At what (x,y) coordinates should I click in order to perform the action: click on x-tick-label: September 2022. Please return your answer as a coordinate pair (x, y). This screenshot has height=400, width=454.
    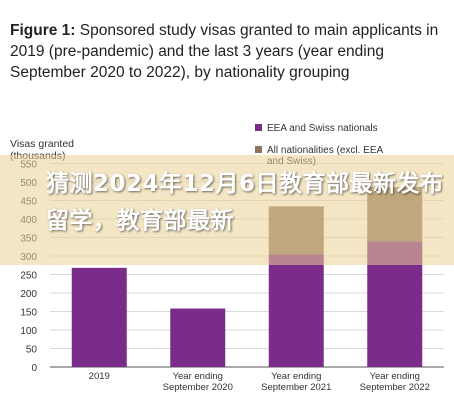
    Looking at the image, I should click on (395, 387).